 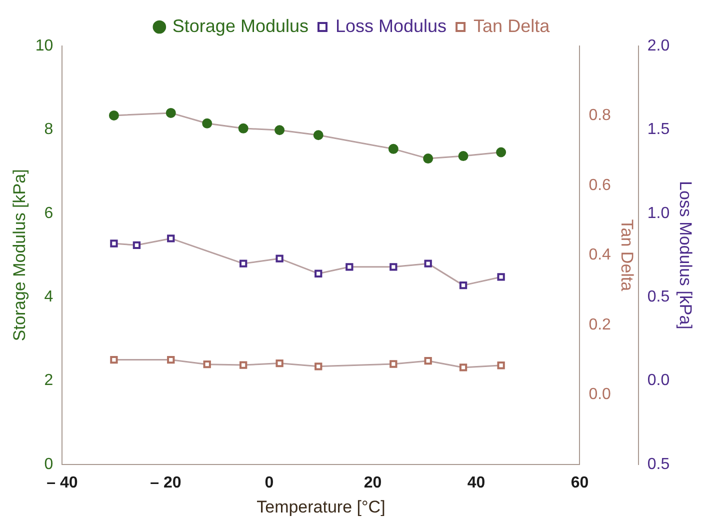 What do you see at coordinates (476, 483) in the screenshot?
I see `x-tick-label: 40` at bounding box center [476, 483].